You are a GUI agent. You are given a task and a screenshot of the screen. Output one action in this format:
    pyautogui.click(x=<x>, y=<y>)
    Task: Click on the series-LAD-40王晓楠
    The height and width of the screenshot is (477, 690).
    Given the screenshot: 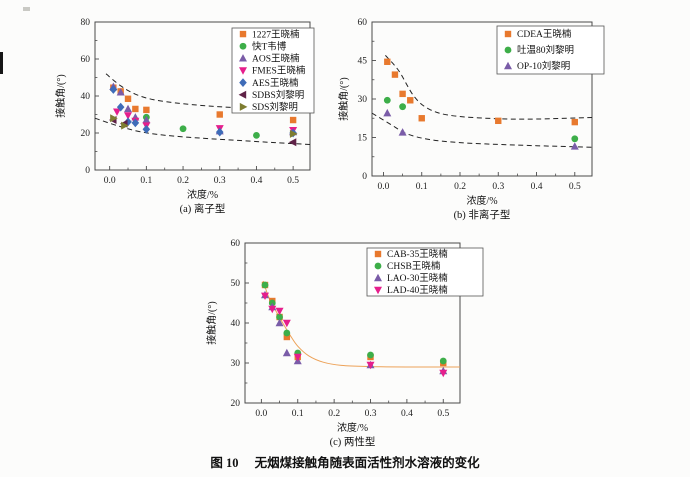 What is the action you would take?
    pyautogui.click(x=354, y=335)
    